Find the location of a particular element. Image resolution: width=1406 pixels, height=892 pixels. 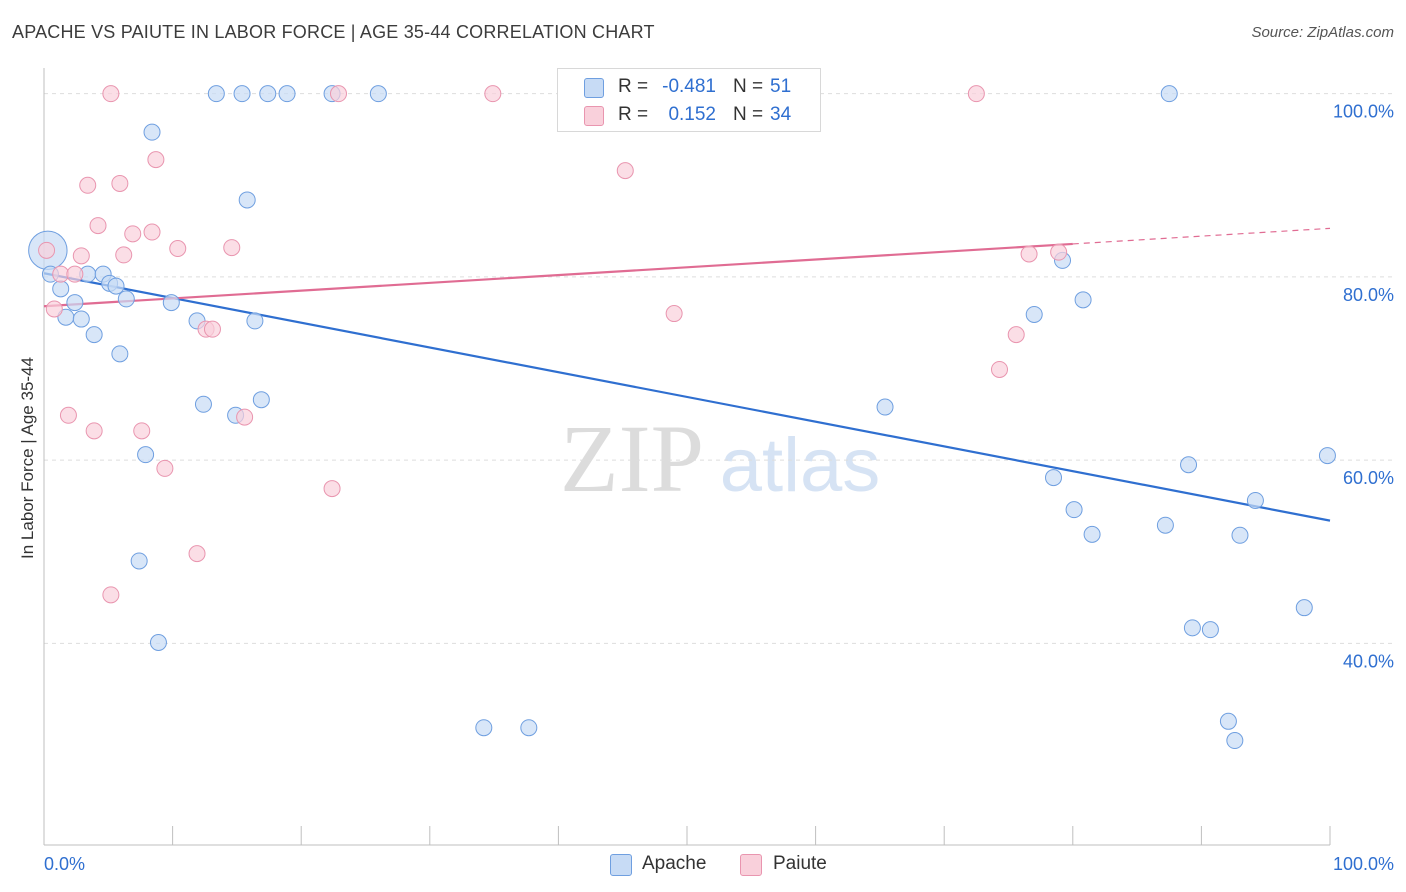

paiute-r-value: 0.152 is located at coordinates (692, 114).